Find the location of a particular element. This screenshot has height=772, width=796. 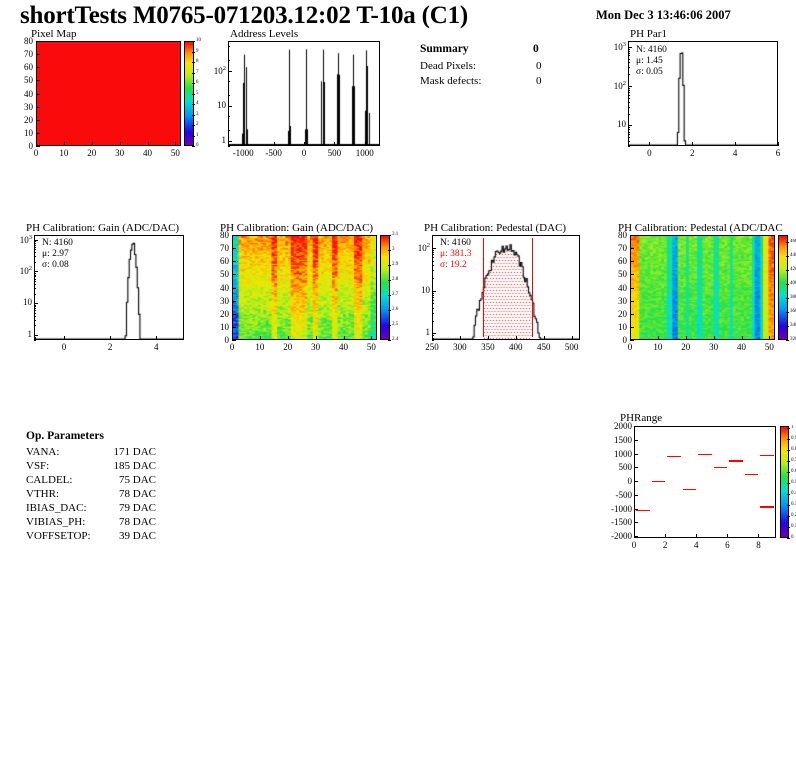

axis-tick-label: 2.5 is located at coordinates (395, 324).